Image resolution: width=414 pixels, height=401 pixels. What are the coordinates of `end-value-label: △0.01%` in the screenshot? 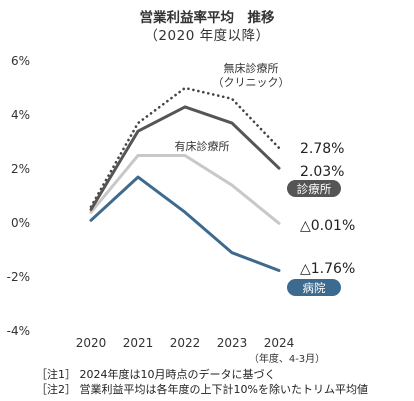 It's located at (327, 226).